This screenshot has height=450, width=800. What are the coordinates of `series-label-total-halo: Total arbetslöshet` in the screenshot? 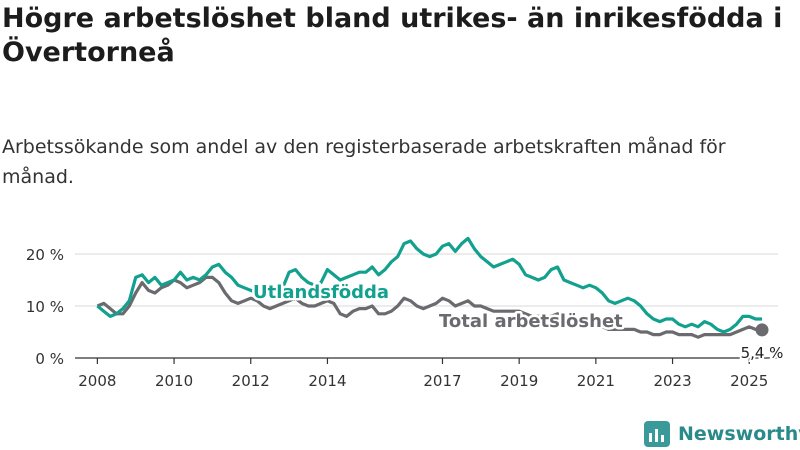 It's located at (531, 321).